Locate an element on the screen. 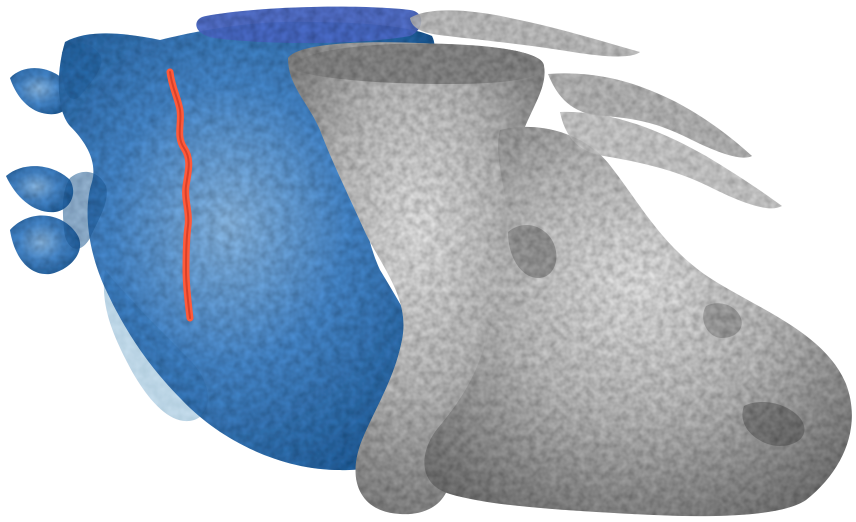  coronary-vessel-red is located at coordinates (180, 195).